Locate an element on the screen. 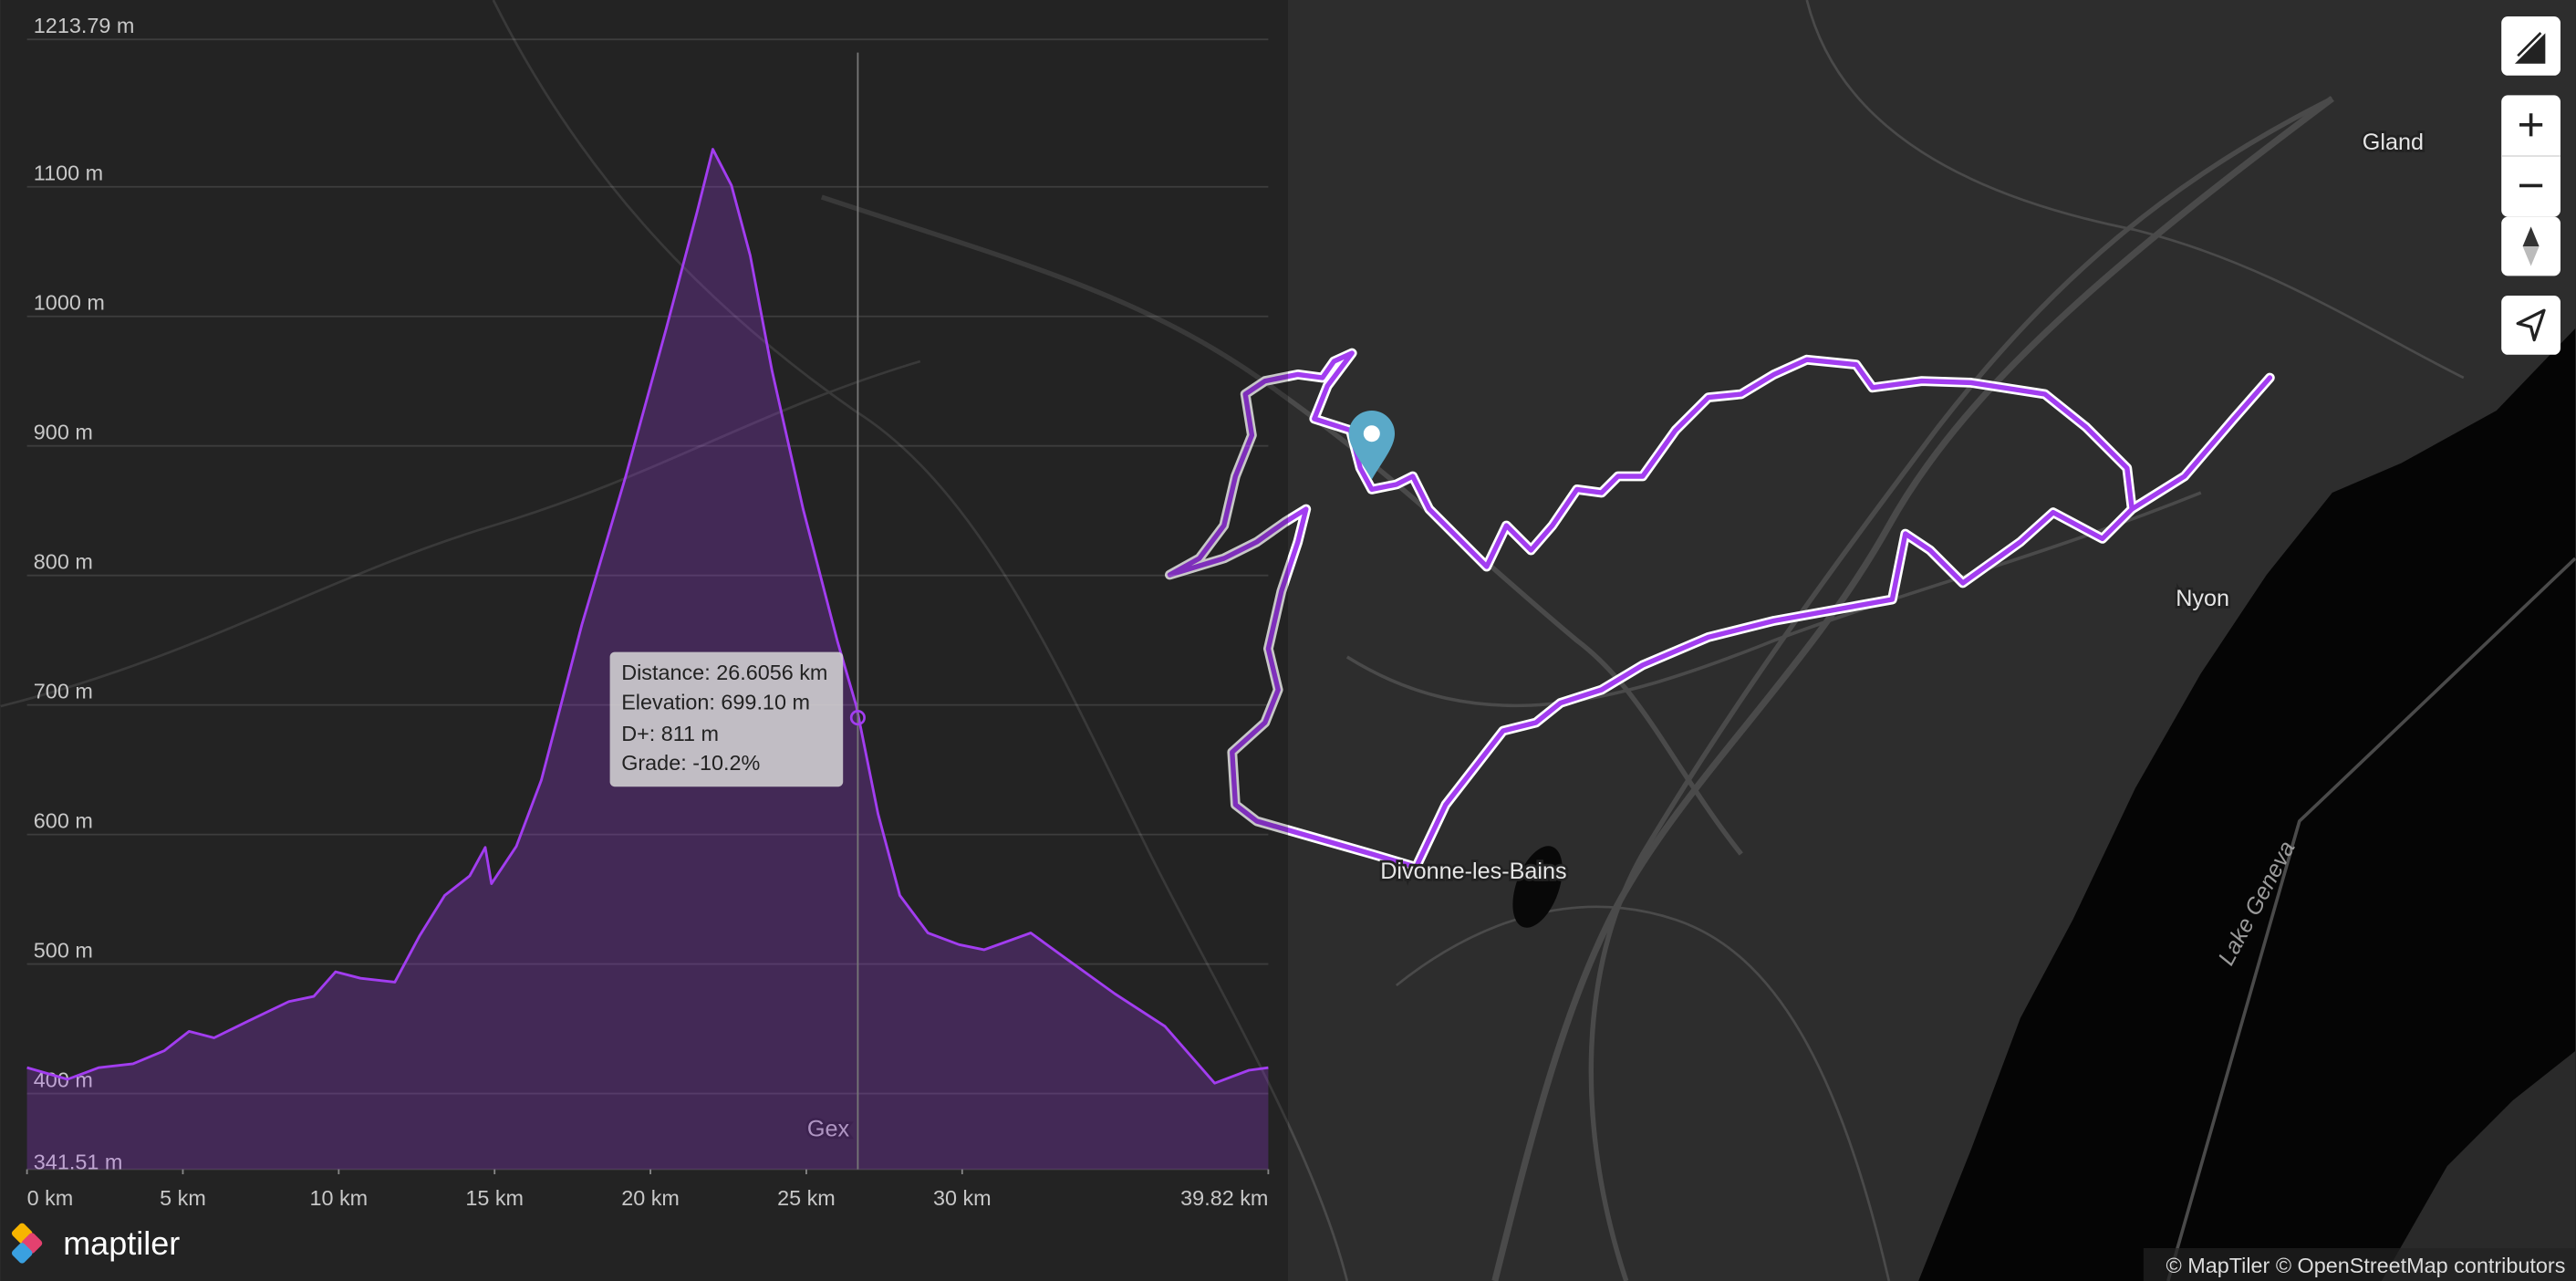  terrain-button is located at coordinates (2530, 46).